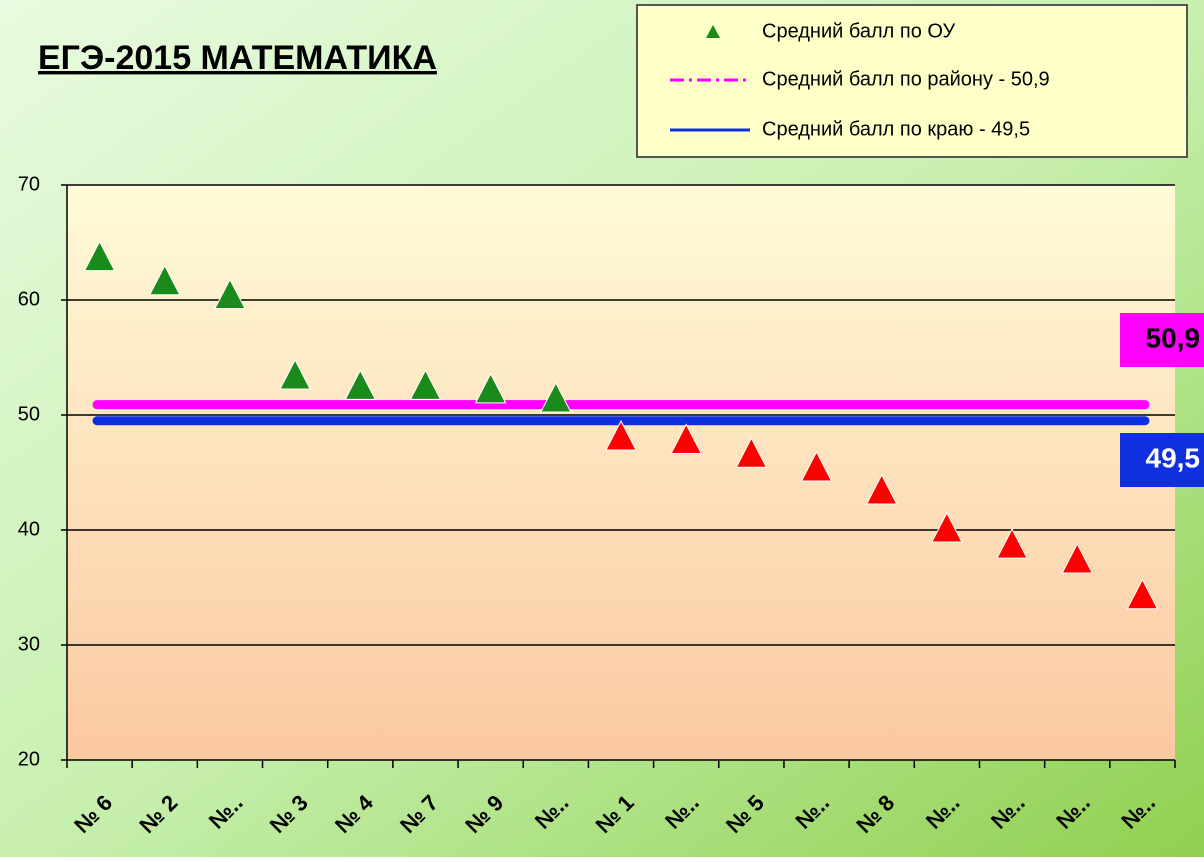 The image size is (1204, 862). I want to click on legend-label: Средний балл по району - 50,9, so click(906, 79).